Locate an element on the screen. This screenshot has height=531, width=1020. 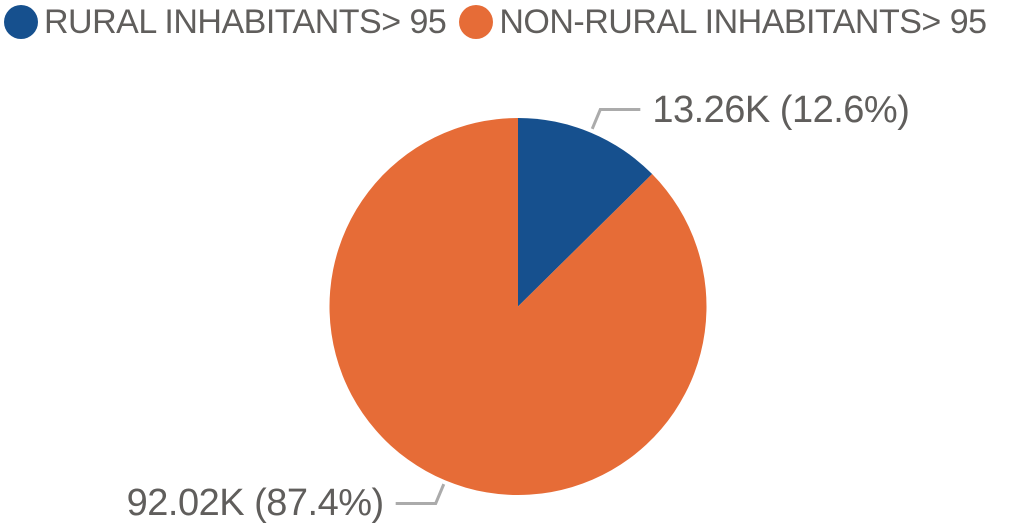
legend-label-non-rural: NON-RURAL INHABITANTS> 95 is located at coordinates (743, 22).